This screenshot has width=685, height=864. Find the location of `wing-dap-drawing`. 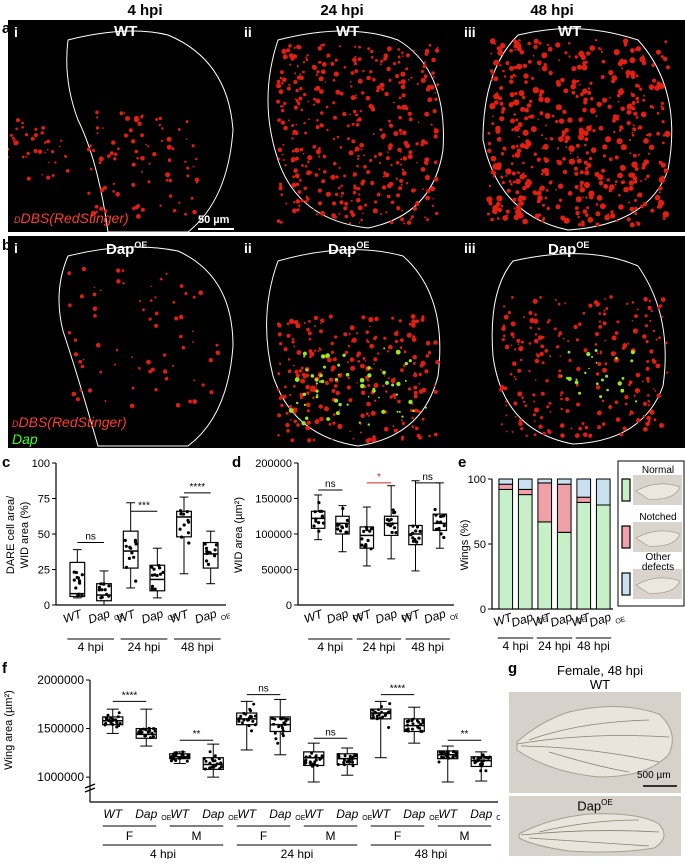

wing-dap-drawing is located at coordinates (591, 833).